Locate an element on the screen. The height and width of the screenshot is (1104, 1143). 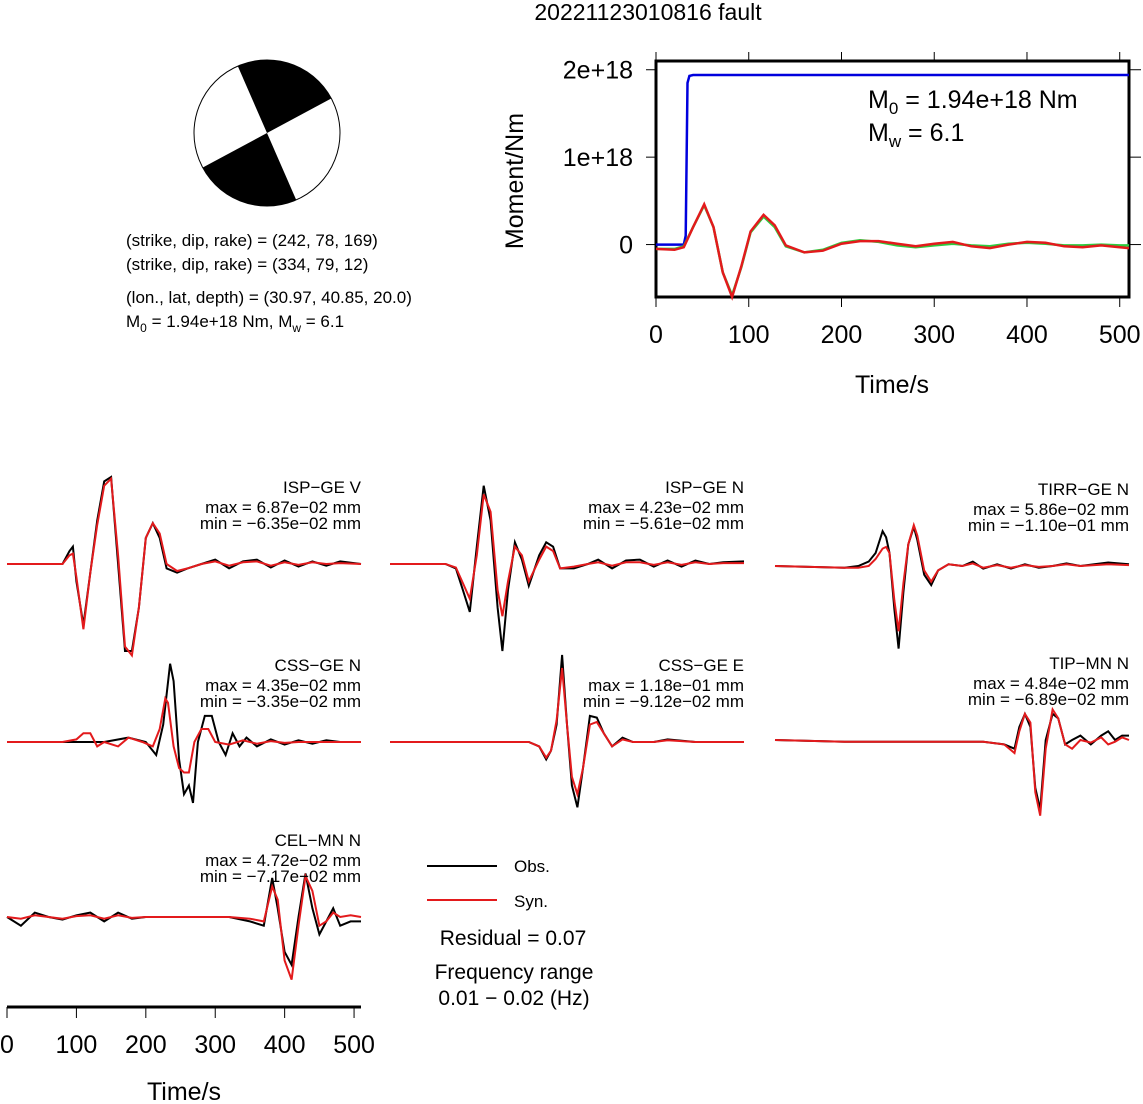
station-name: TIP−MN N is located at coordinates (1089, 663).